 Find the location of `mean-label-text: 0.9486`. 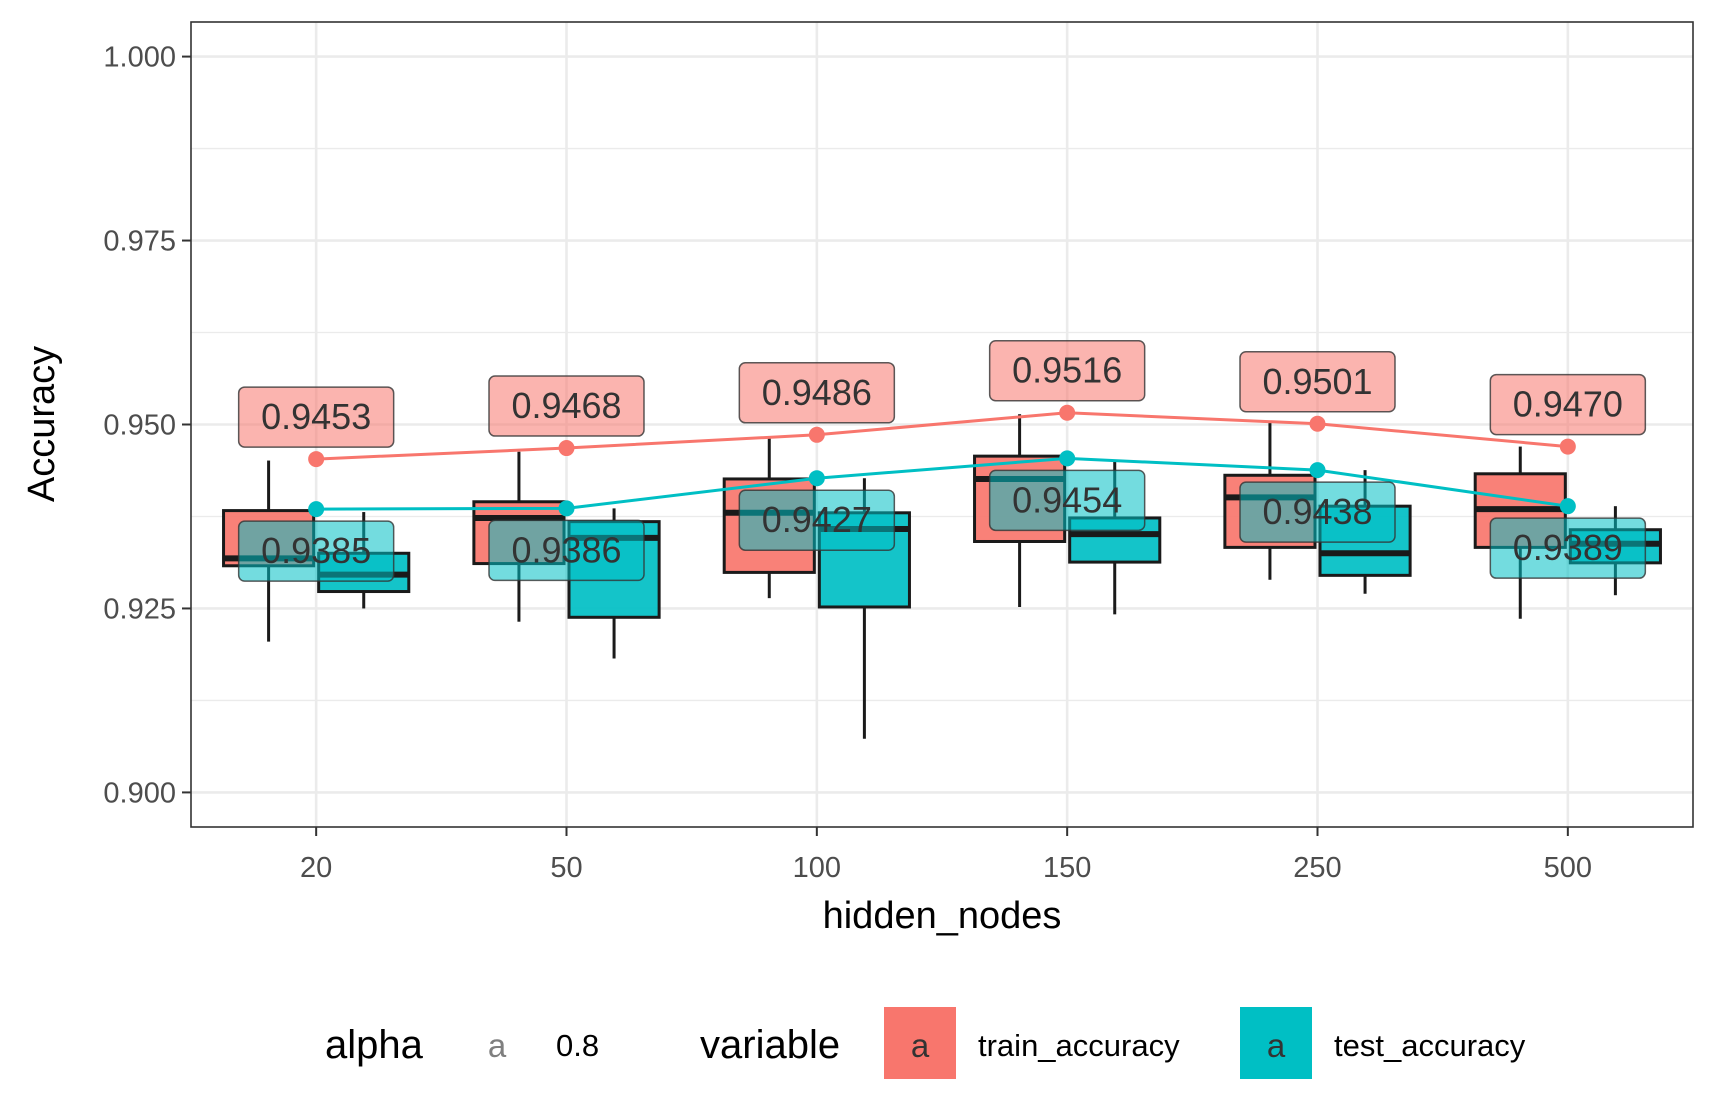

mean-label-text: 0.9486 is located at coordinates (817, 392).